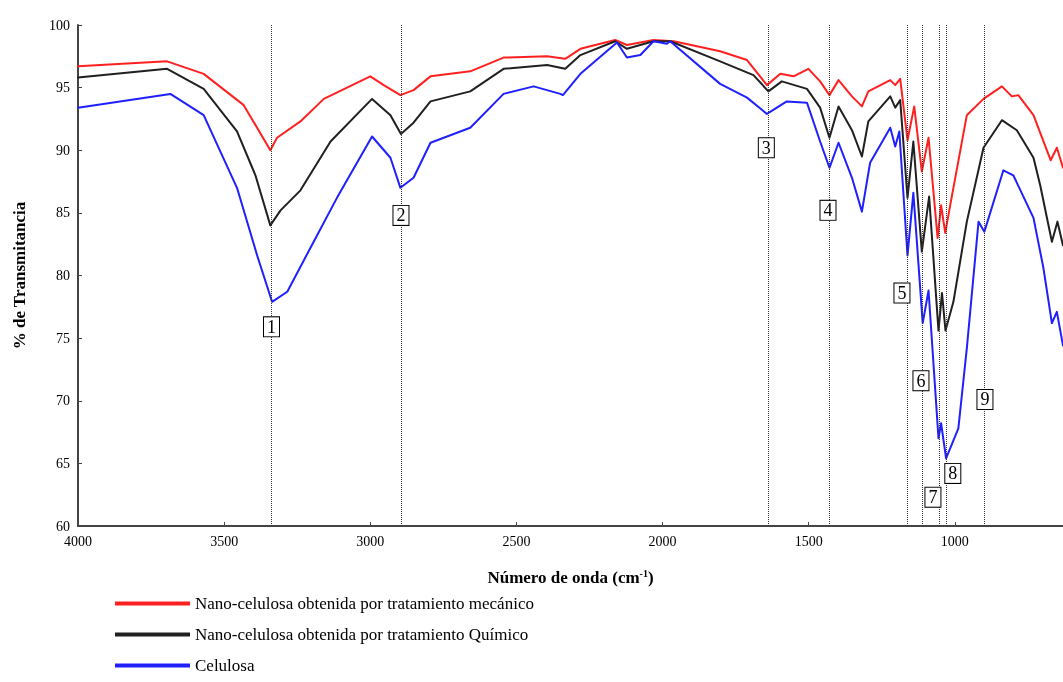  Describe the element at coordinates (63, 88) in the screenshot. I see `y-tick-label: 95` at that location.